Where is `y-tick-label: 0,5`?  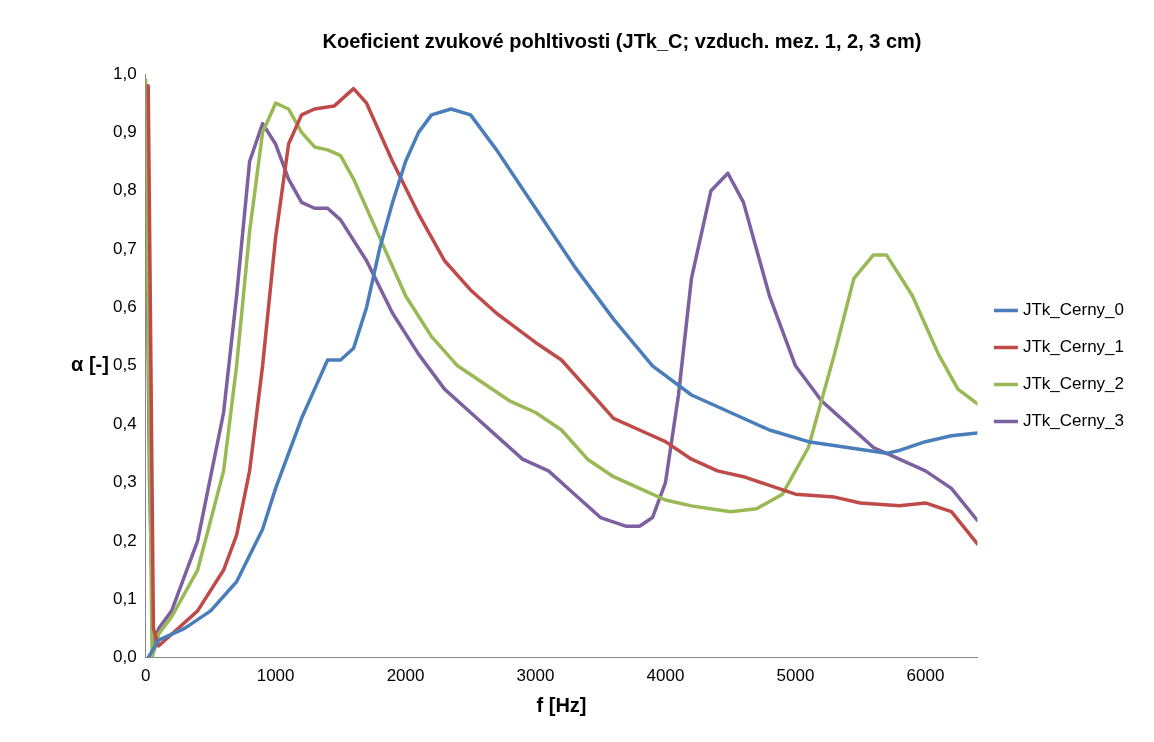
y-tick-label: 0,5 is located at coordinates (124, 365).